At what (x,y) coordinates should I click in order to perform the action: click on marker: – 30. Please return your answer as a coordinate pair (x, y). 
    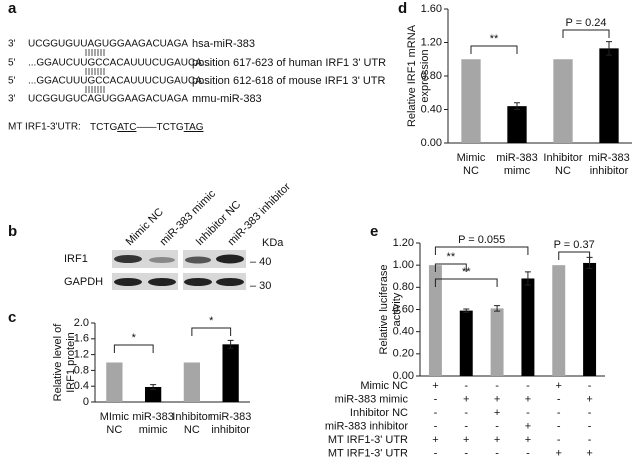
    Looking at the image, I should click on (260, 286).